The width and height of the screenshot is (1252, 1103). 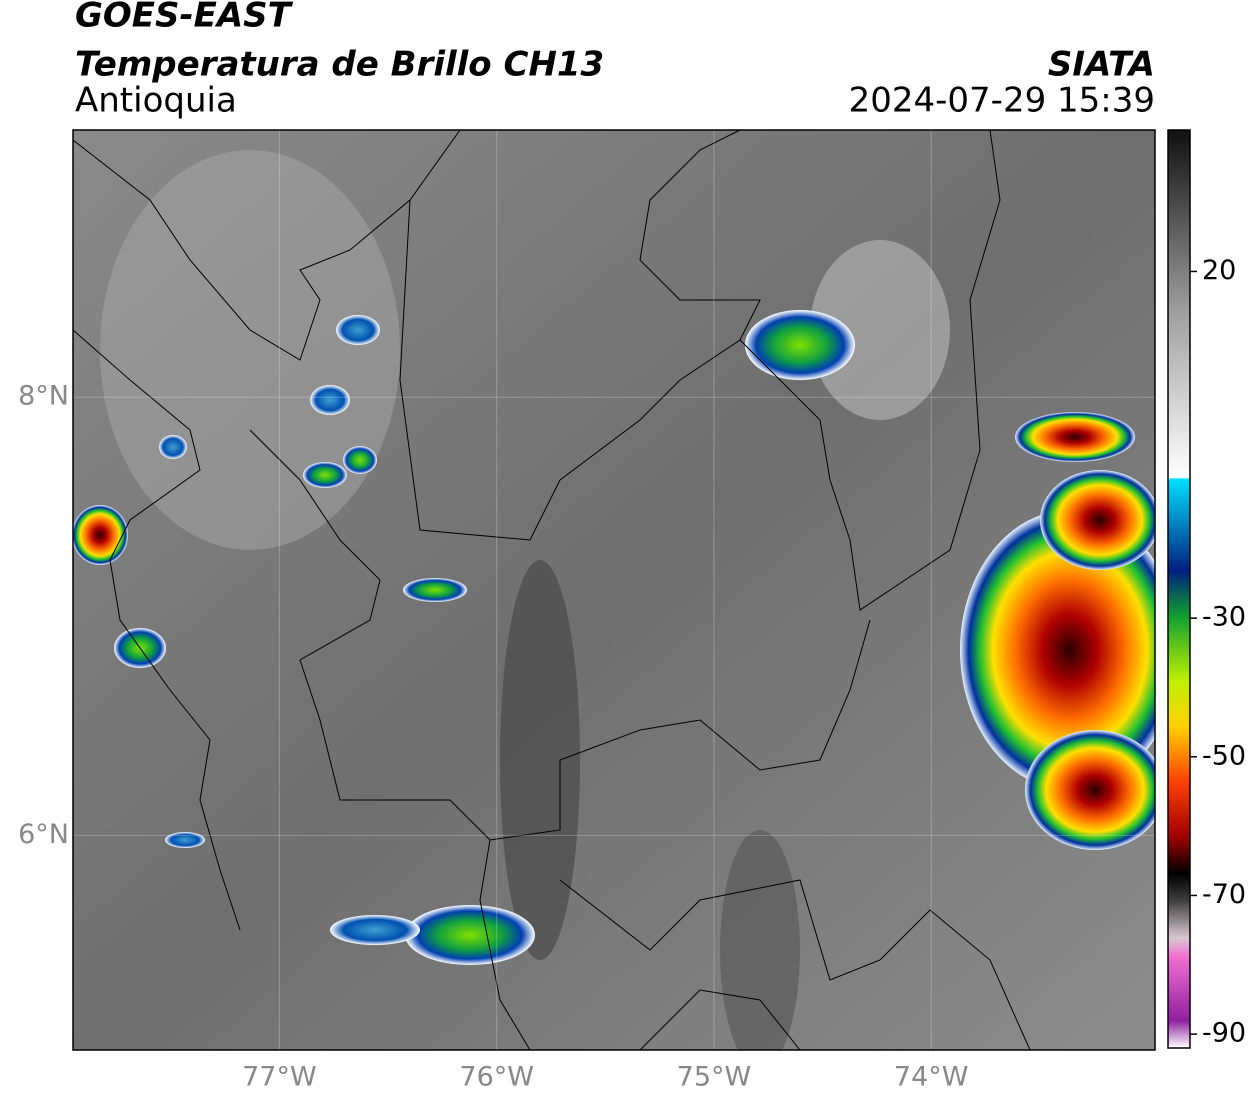 What do you see at coordinates (1224, 755) in the screenshot?
I see `colorbar-tick-label: -50` at bounding box center [1224, 755].